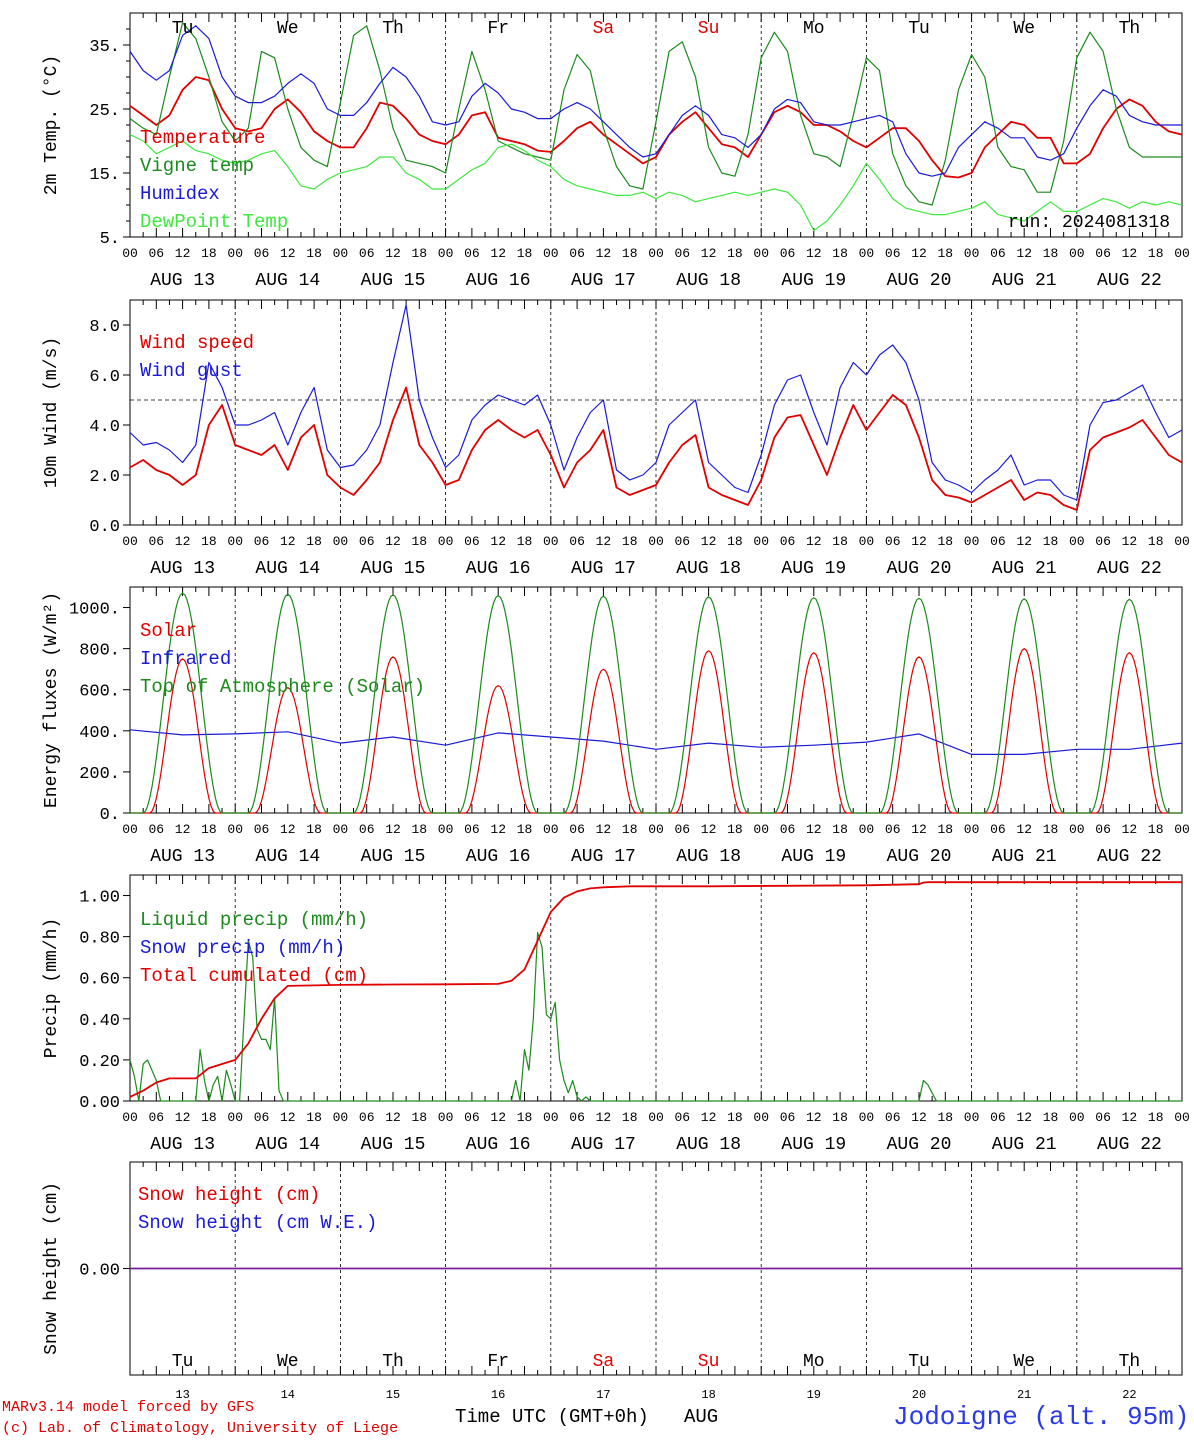 Image resolution: width=1194 pixels, height=1440 pixels. Describe the element at coordinates (94, 610) in the screenshot. I see `y-tick-label: 1000.` at that location.